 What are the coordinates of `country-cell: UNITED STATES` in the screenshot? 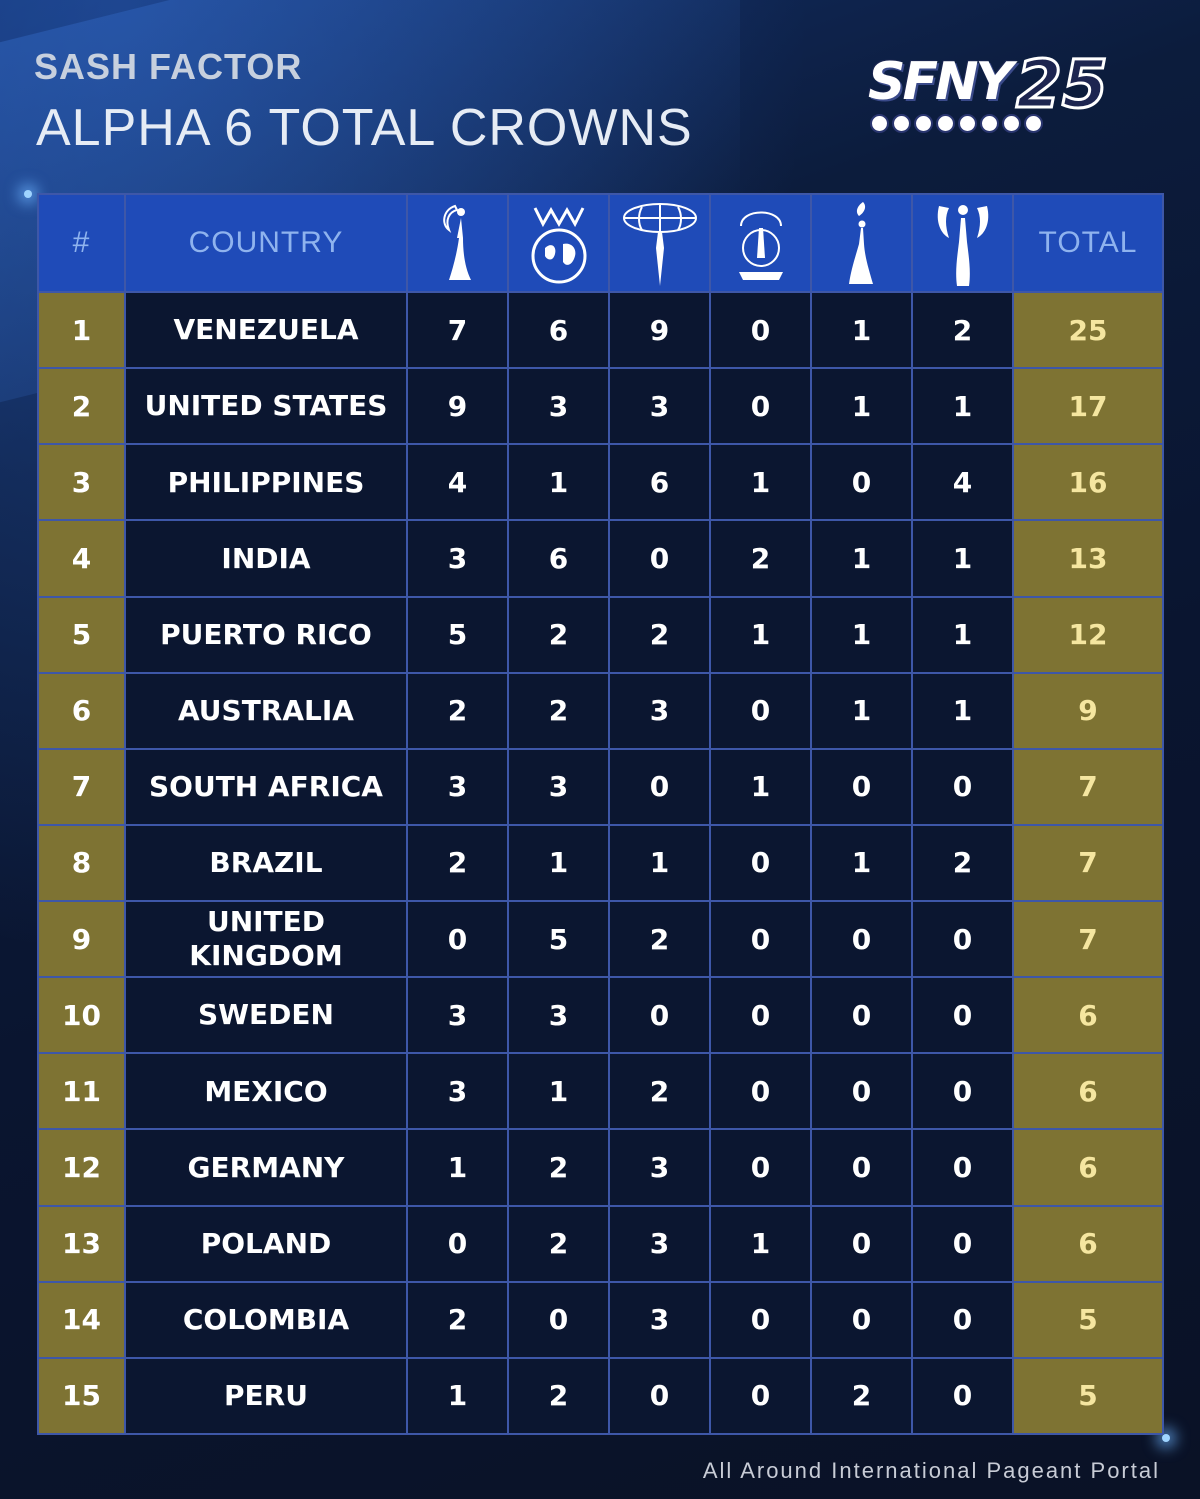 It's located at (266, 406).